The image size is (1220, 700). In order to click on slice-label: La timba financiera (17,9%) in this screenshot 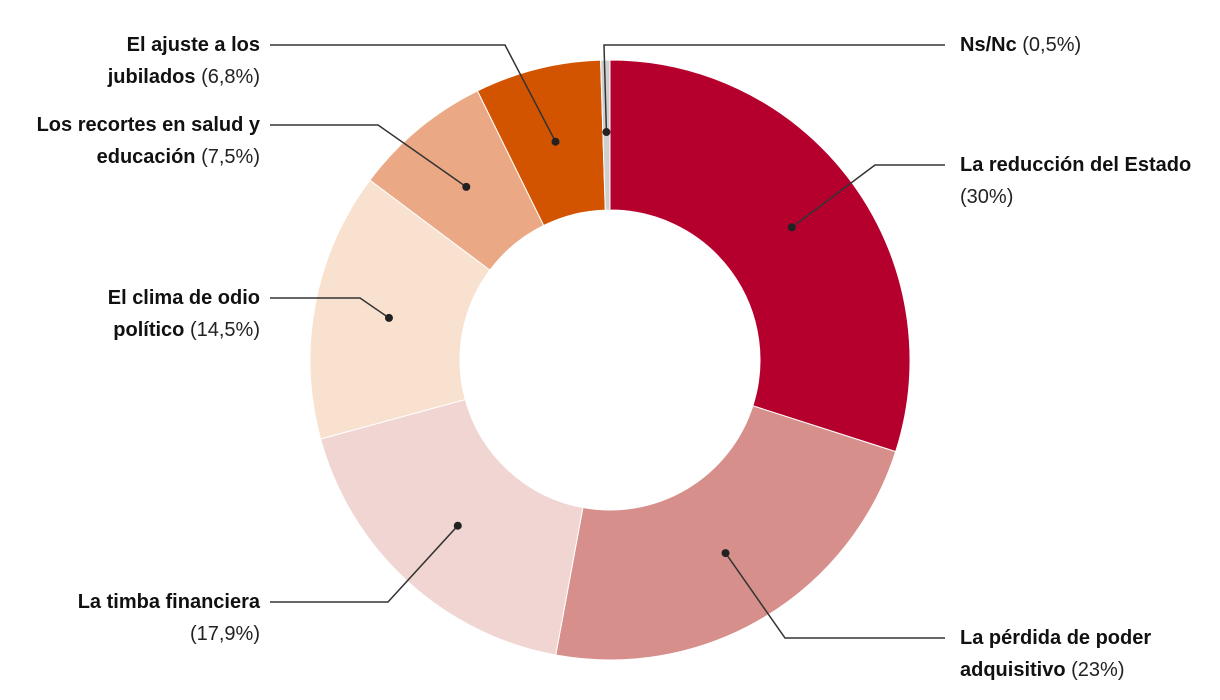, I will do `click(140, 618)`.